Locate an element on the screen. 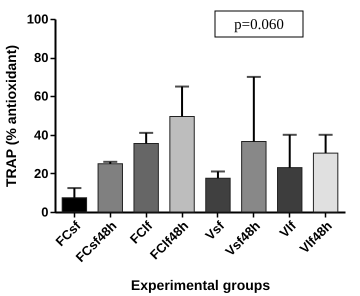  y-axis-title: TRAP (% antioxidant) is located at coordinates (10, 116).